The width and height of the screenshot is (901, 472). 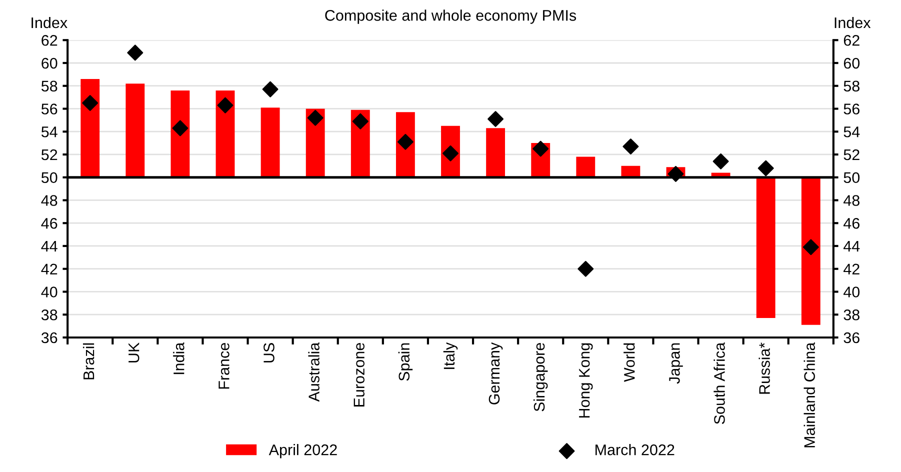 What do you see at coordinates (852, 109) in the screenshot?
I see `y2-tick-label: 56` at bounding box center [852, 109].